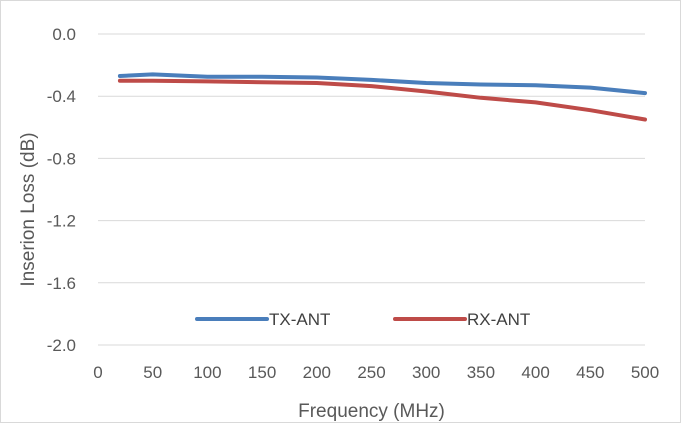 Image resolution: width=681 pixels, height=423 pixels. What do you see at coordinates (371, 372) in the screenshot?
I see `x-tick-label: 250` at bounding box center [371, 372].